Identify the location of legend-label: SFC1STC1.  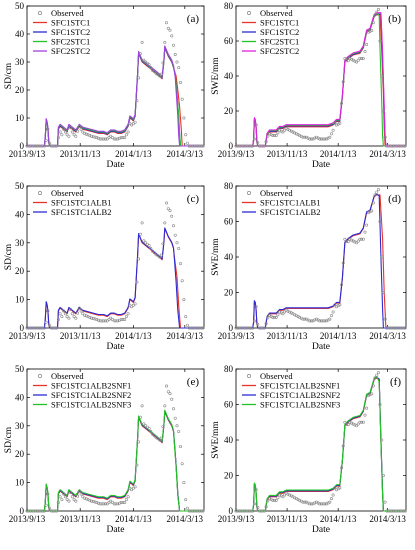
(70, 23).